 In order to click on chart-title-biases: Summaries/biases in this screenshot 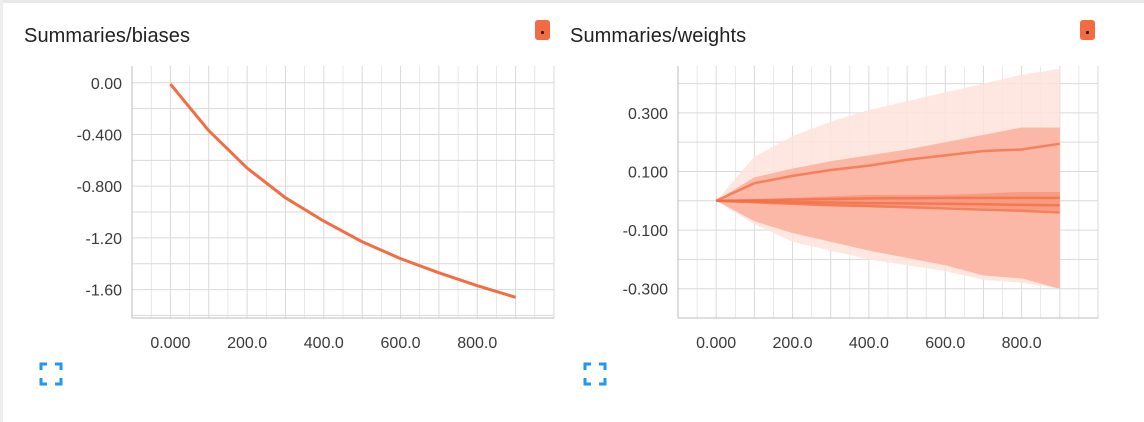, I will do `click(107, 36)`.